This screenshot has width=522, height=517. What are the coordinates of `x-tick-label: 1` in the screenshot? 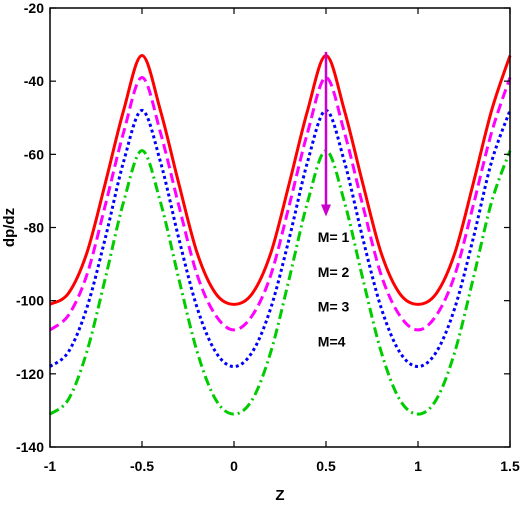 It's located at (418, 466).